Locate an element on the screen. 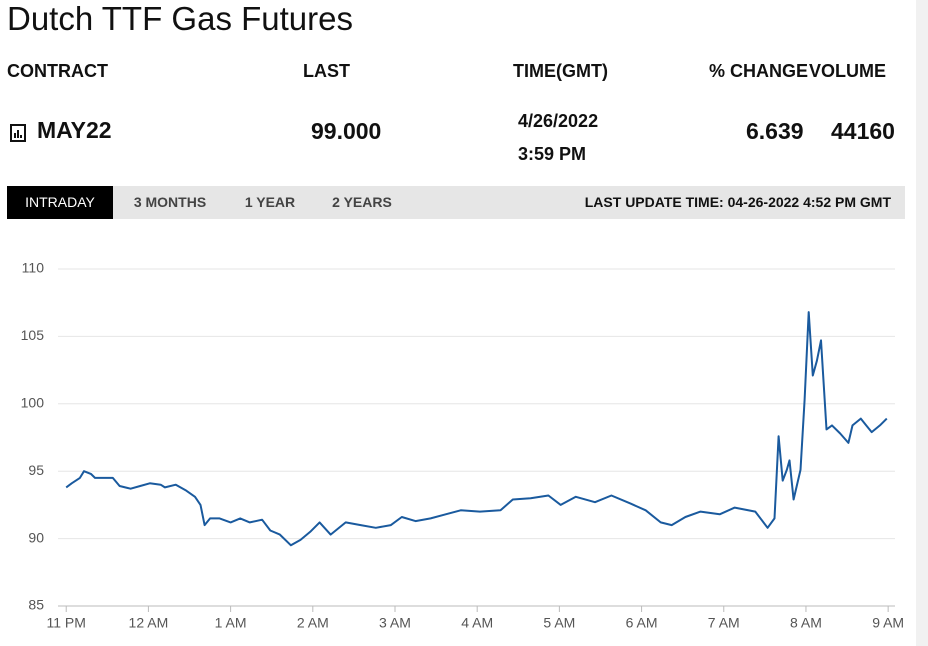  x-tick-label: 1 AM is located at coordinates (231, 623).